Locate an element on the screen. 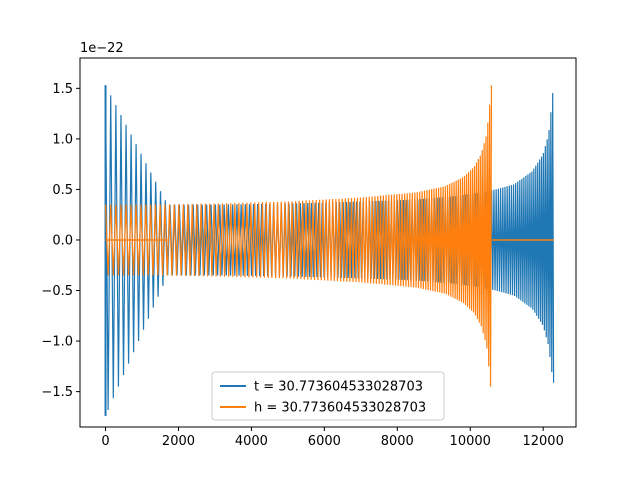 The image size is (640, 480). x-tick-label-5: 10000 is located at coordinates (470, 441).